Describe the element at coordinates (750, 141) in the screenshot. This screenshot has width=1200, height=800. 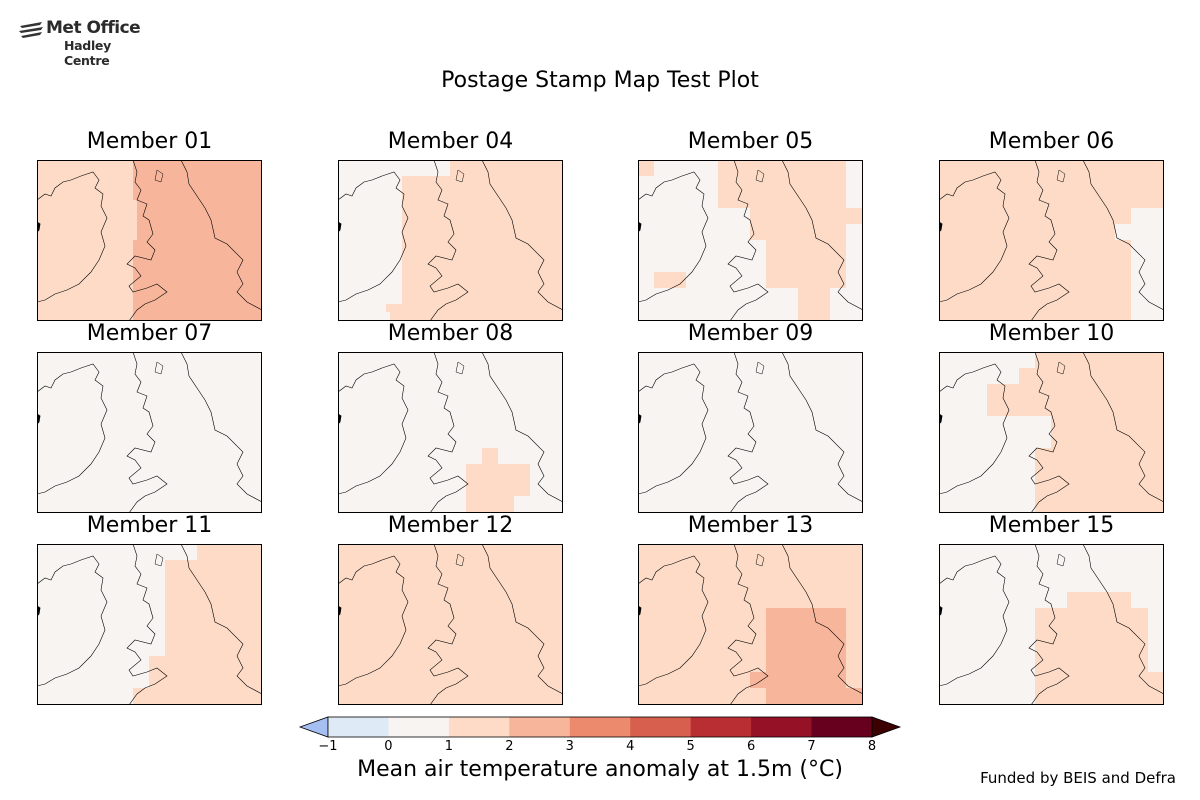
I see `panel-title: Member 05` at that location.